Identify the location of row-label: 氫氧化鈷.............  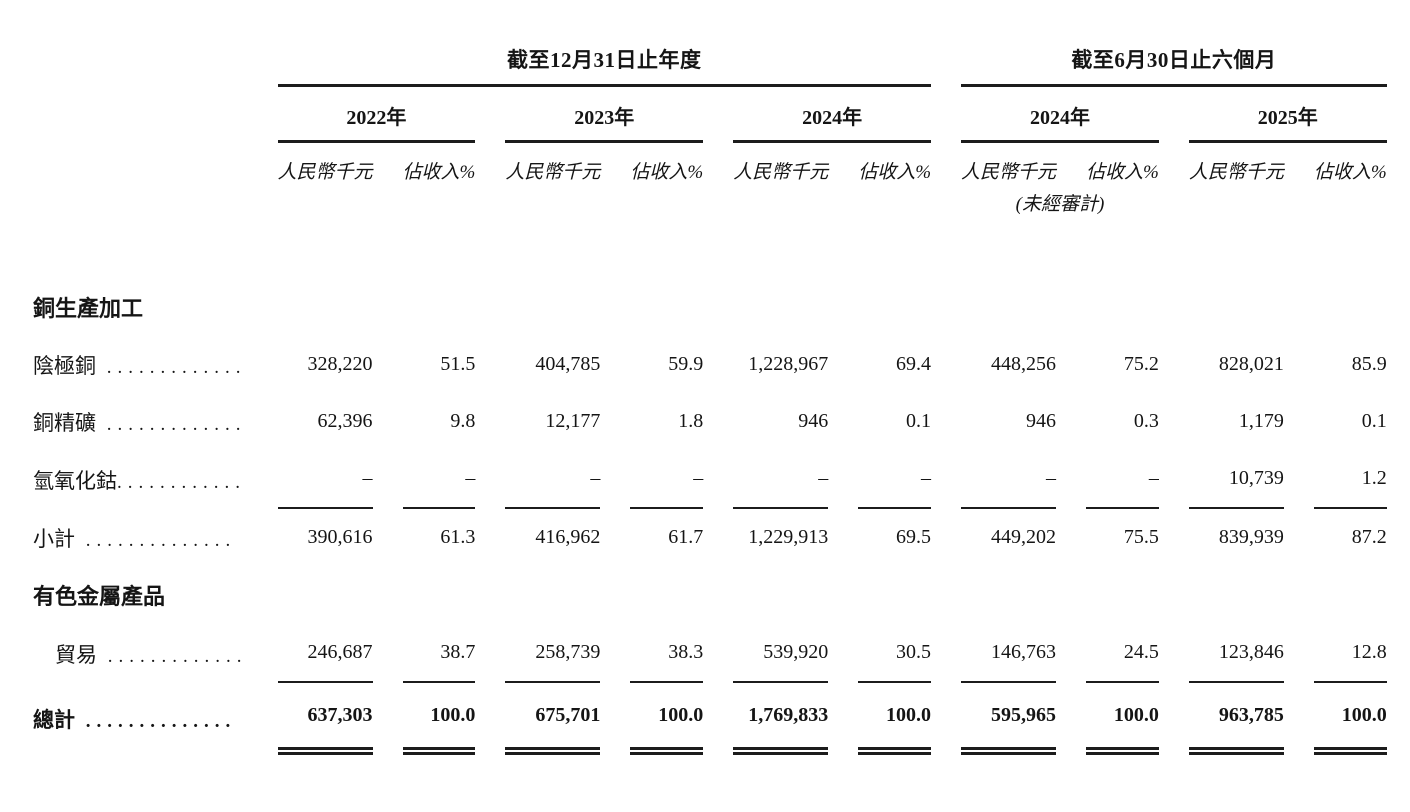
(139, 480).